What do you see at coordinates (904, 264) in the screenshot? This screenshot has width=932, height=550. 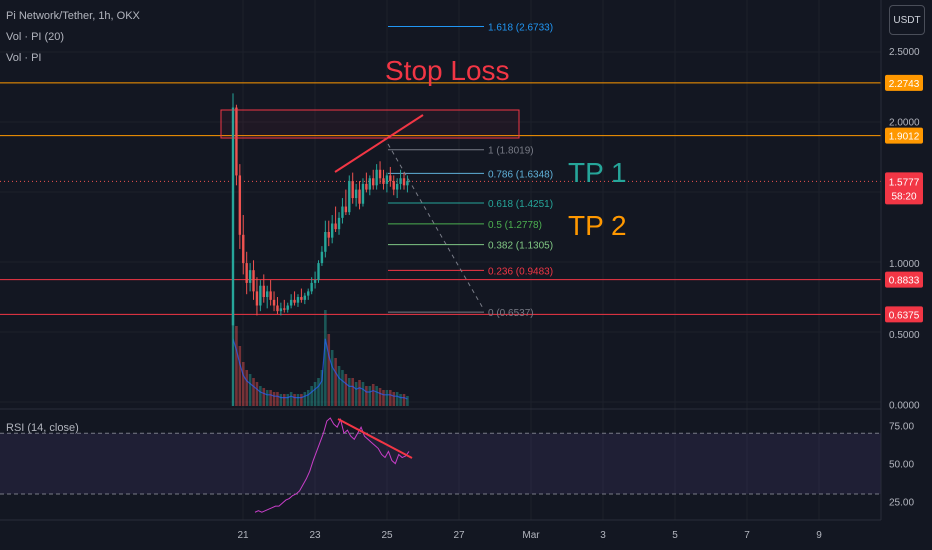 I see `price-tick-label: 1.0000` at bounding box center [904, 264].